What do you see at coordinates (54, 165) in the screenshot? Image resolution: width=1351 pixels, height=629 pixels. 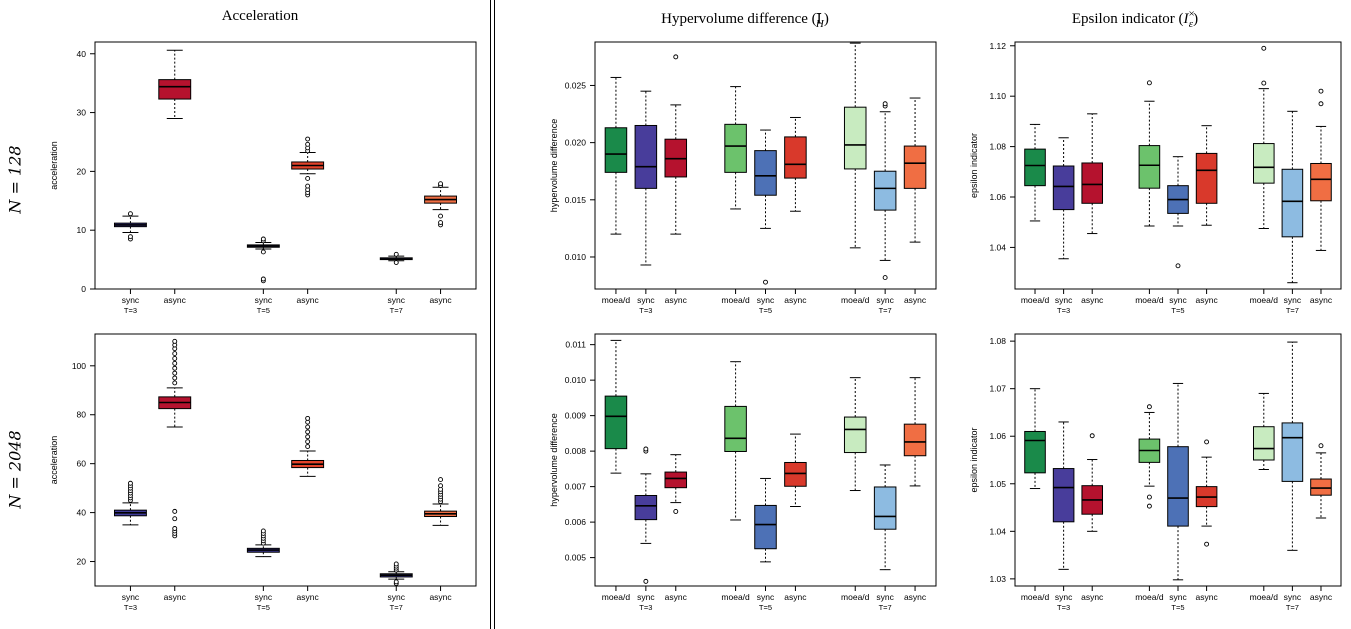 I see `y-axis-label: acceleration` at bounding box center [54, 165].